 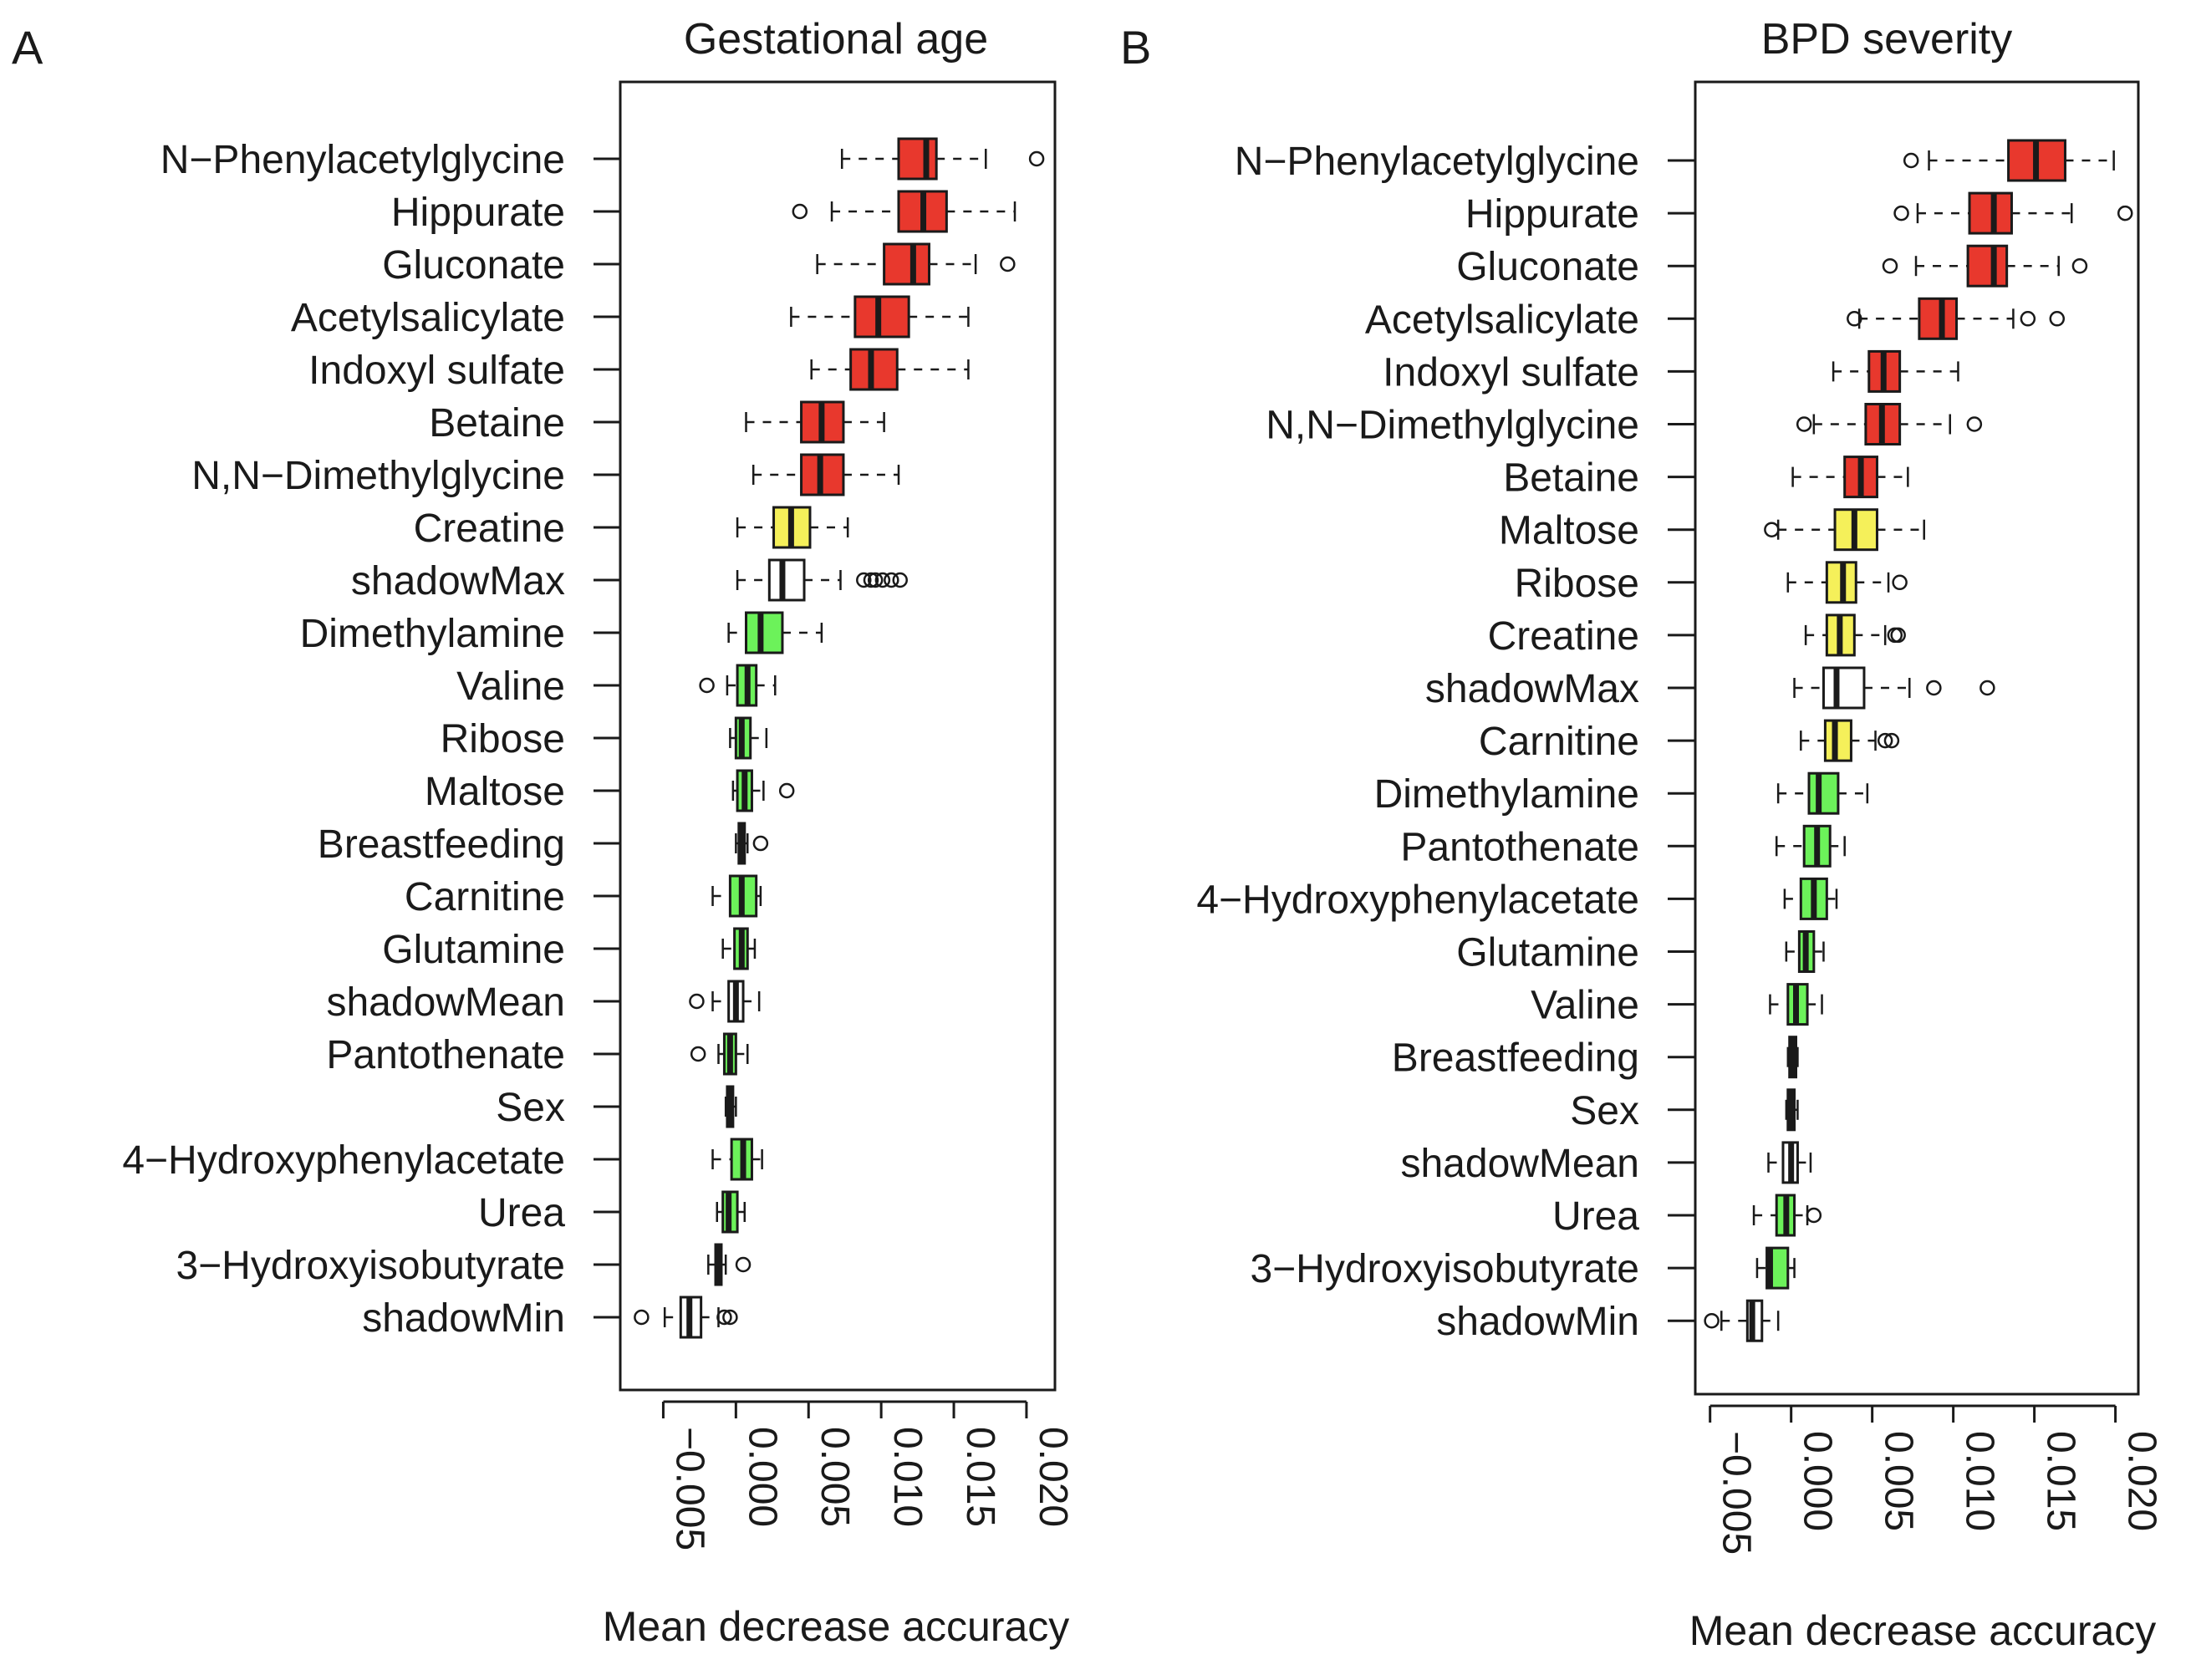 What do you see at coordinates (1585, 1006) in the screenshot?
I see `feature-label: Valine` at bounding box center [1585, 1006].